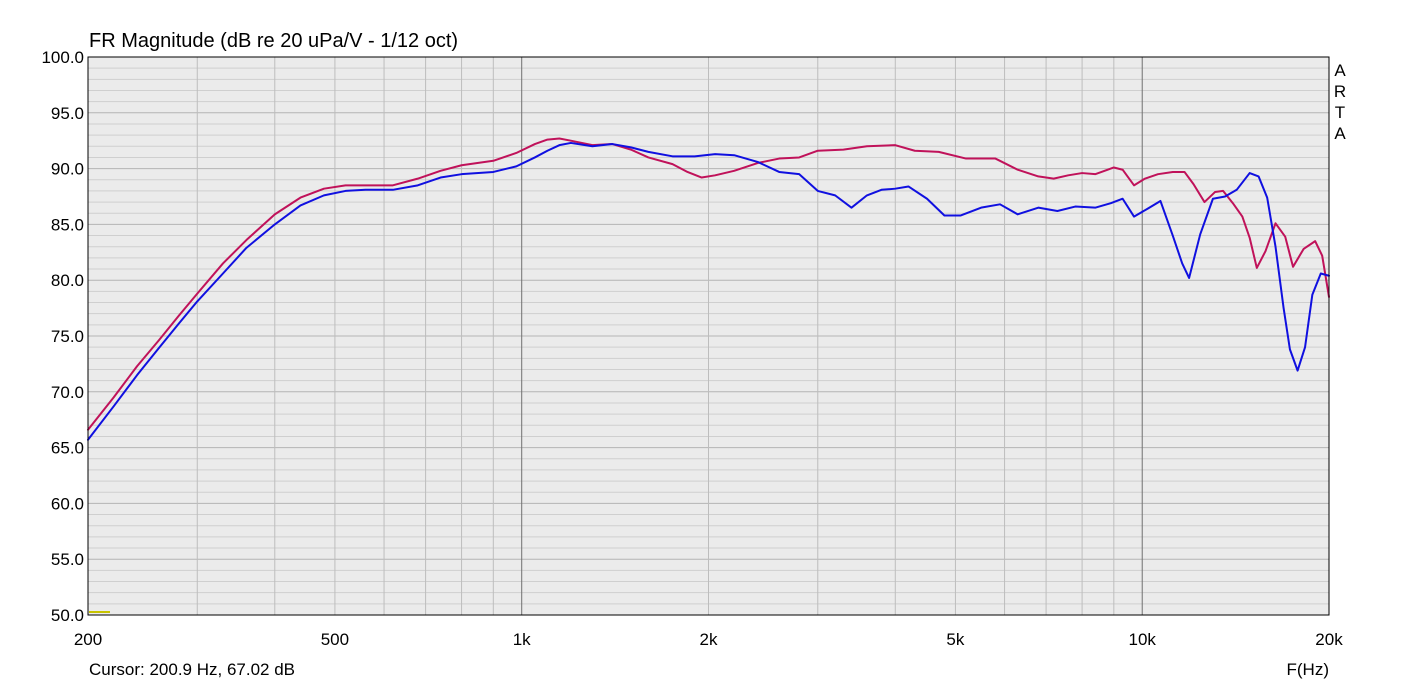  I want to click on y-tick-label: 60.0, so click(67, 503).